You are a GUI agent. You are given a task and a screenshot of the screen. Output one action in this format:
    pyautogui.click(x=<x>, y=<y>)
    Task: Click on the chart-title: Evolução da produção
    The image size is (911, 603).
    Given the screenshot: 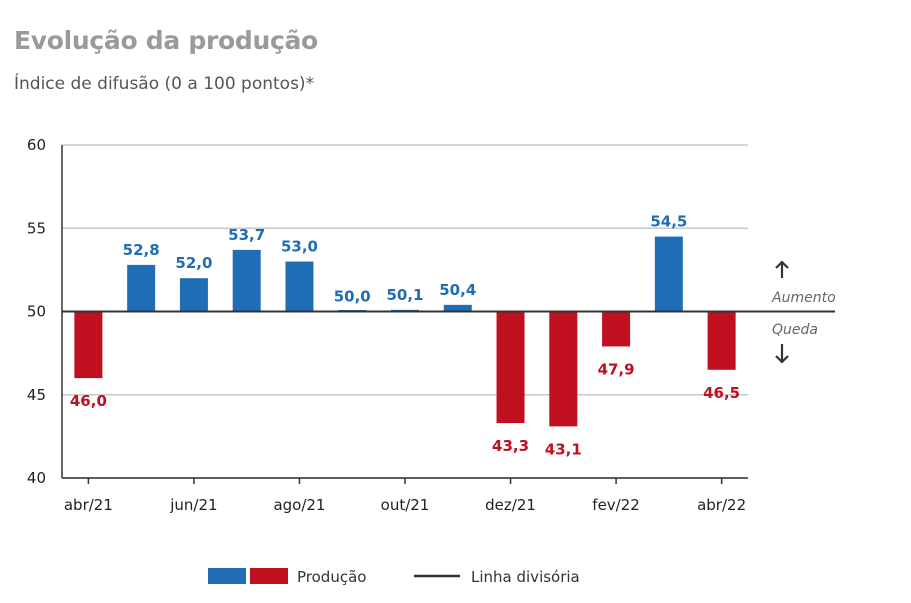 What is the action you would take?
    pyautogui.click(x=166, y=40)
    